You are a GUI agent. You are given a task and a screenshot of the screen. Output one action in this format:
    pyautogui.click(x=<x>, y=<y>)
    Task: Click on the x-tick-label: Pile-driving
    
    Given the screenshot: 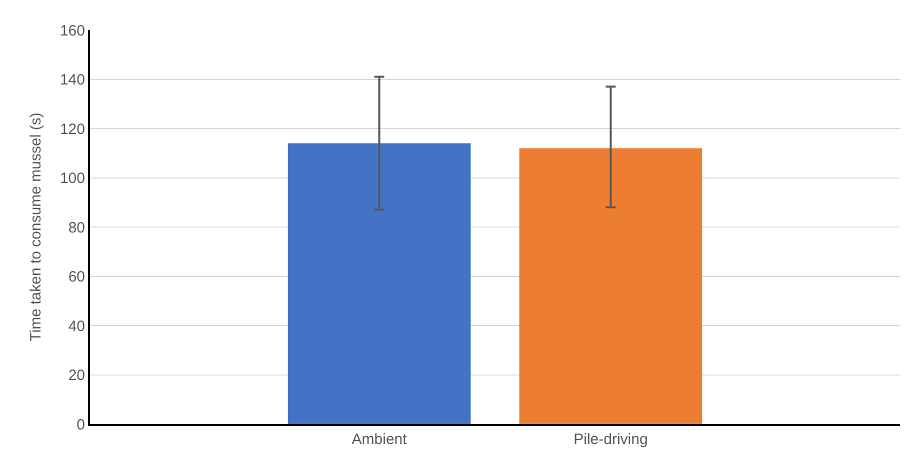 What is the action you would take?
    pyautogui.click(x=611, y=439)
    